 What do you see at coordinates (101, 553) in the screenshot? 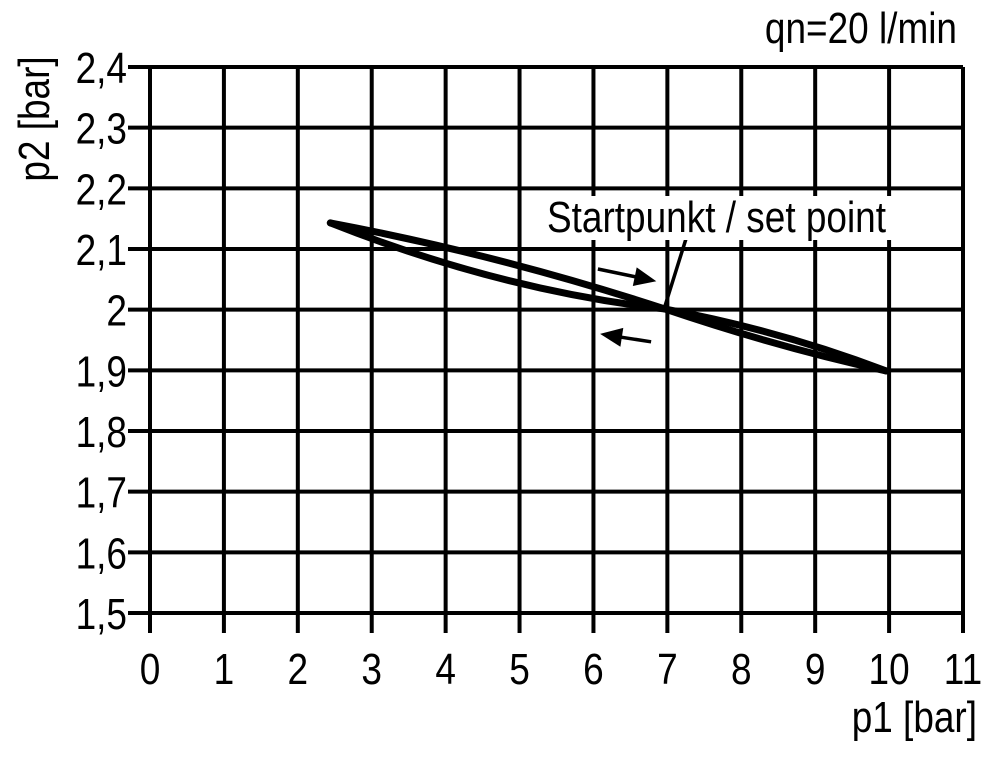
I see `y-tick-label: 1,6` at bounding box center [101, 553].